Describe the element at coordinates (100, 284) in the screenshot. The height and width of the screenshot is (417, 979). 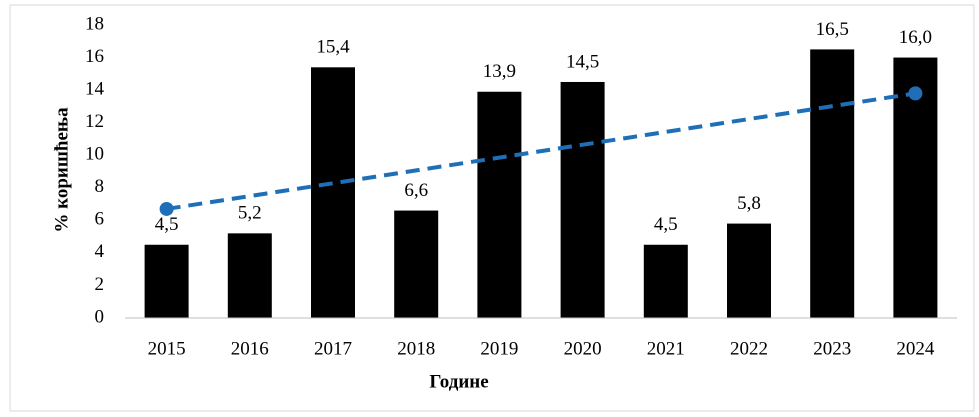
I see `y-tick-label: 2` at that location.